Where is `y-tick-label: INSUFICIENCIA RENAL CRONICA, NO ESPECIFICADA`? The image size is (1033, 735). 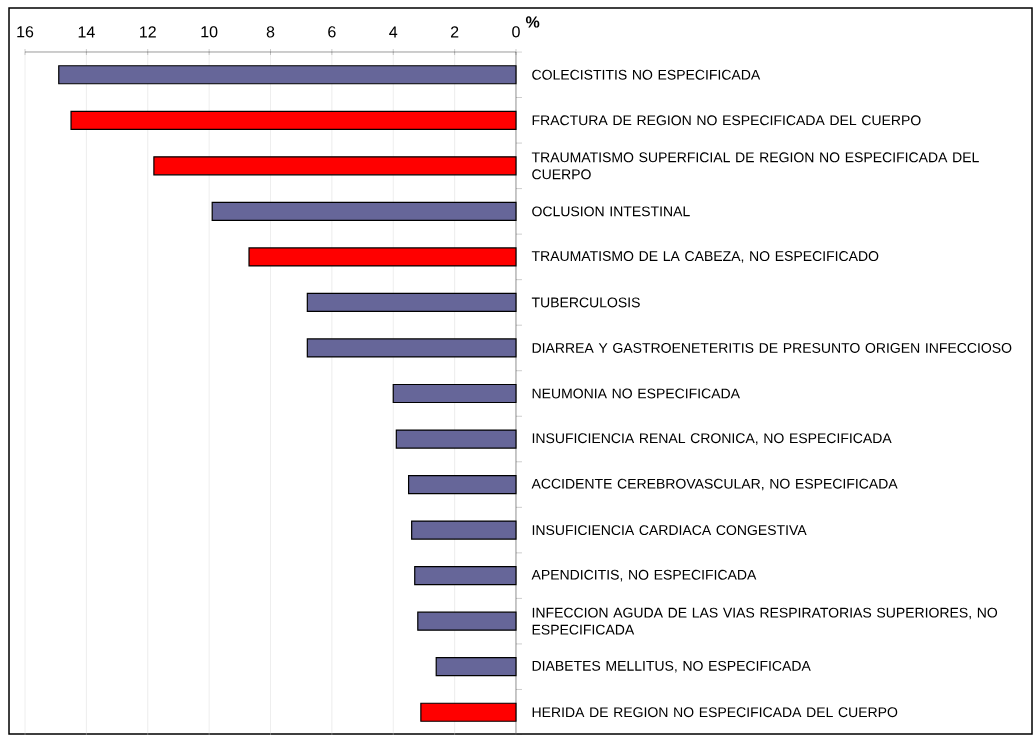
y-tick-label: INSUFICIENCIA RENAL CRONICA, NO ESPECIFICADA is located at coordinates (712, 439).